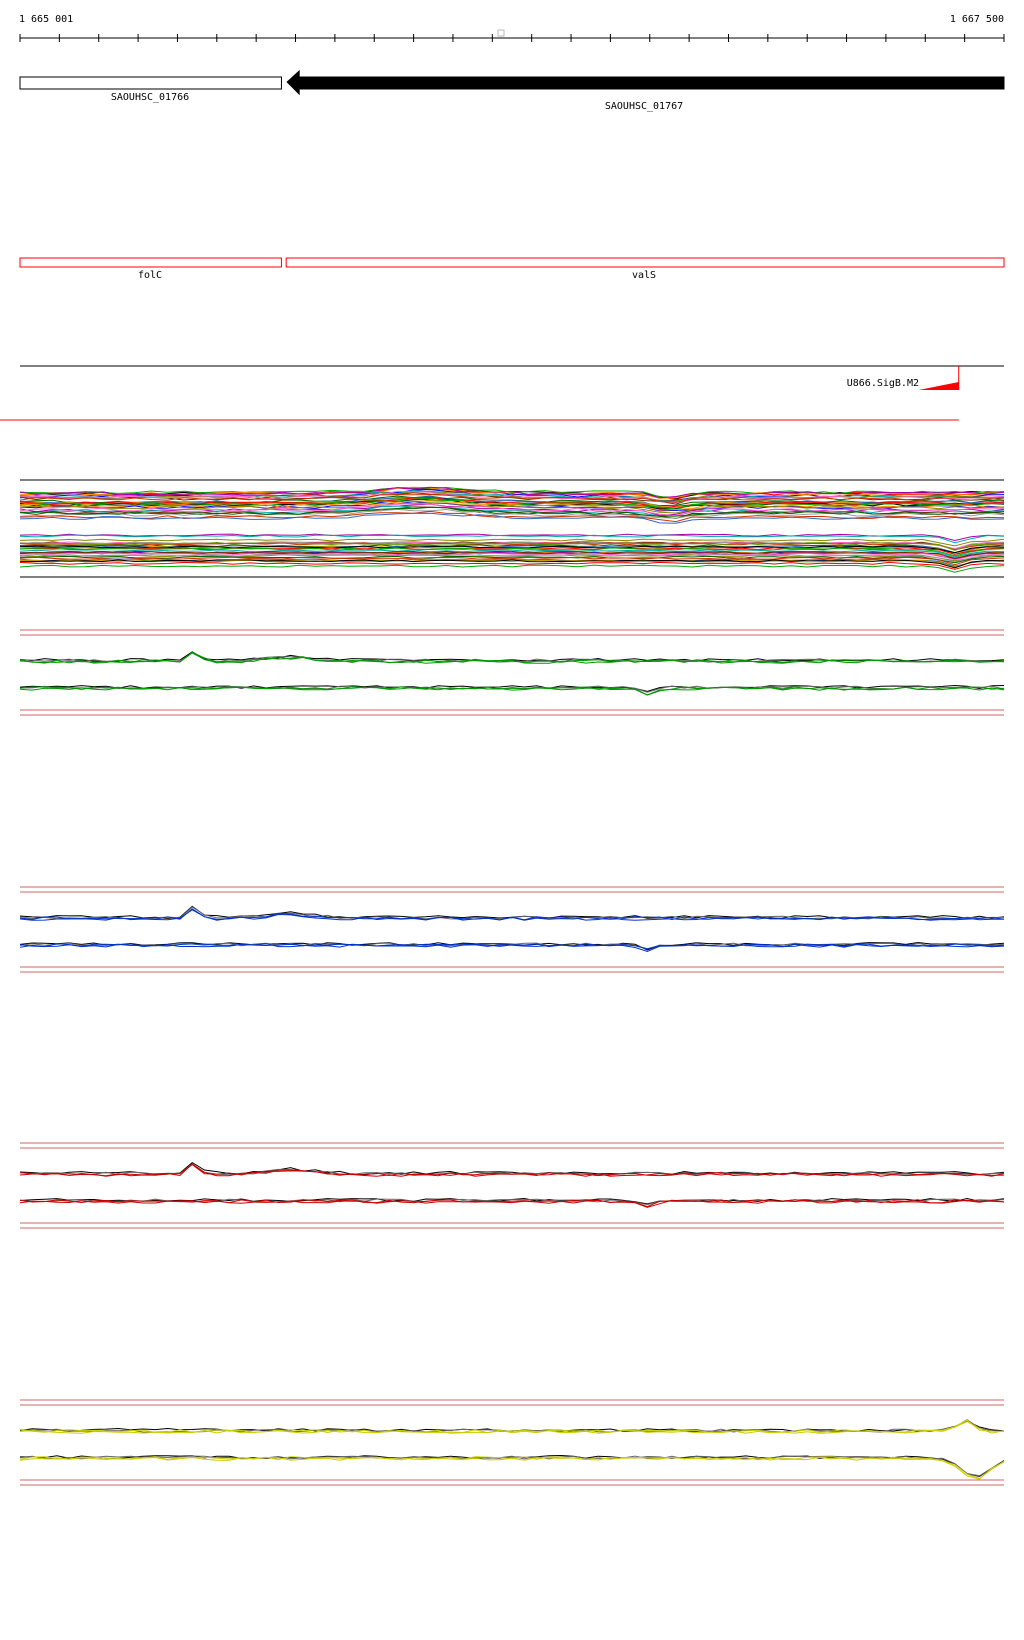  I want to click on gene-box-folc, so click(150, 262).